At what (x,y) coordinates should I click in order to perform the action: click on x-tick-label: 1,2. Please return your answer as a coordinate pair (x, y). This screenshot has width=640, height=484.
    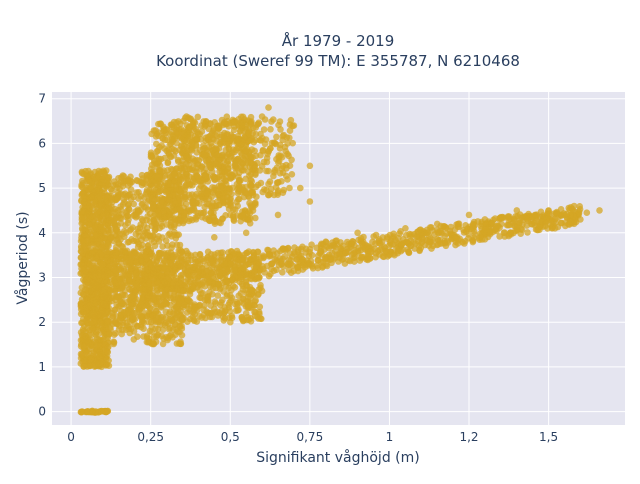
    Looking at the image, I should click on (468, 437).